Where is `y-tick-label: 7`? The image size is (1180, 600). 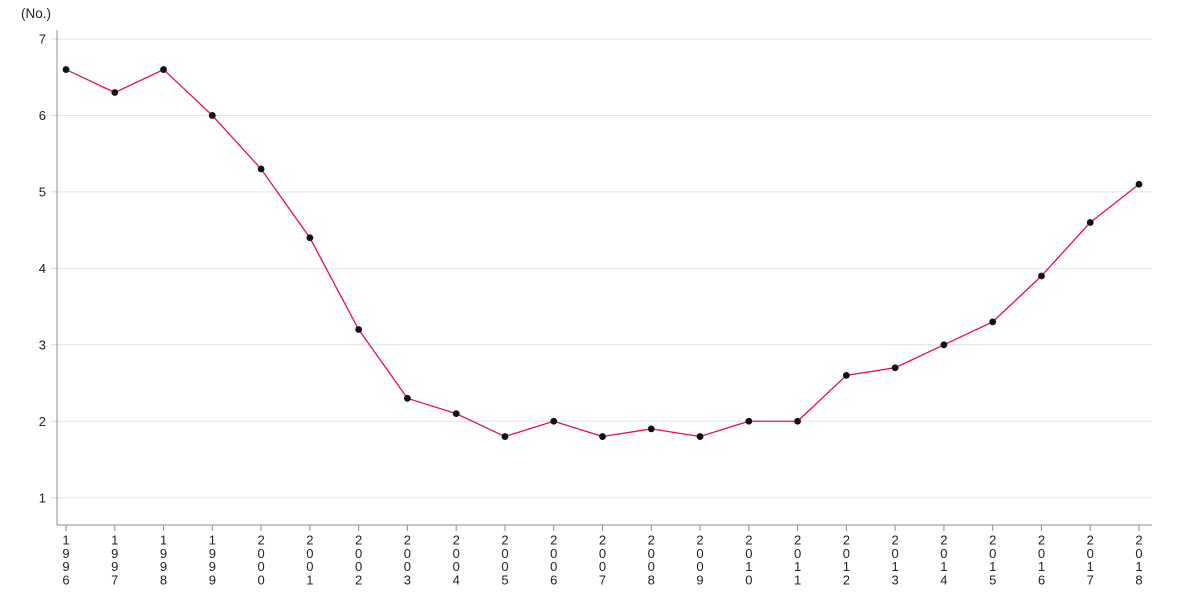 y-tick-label: 7 is located at coordinates (42, 39).